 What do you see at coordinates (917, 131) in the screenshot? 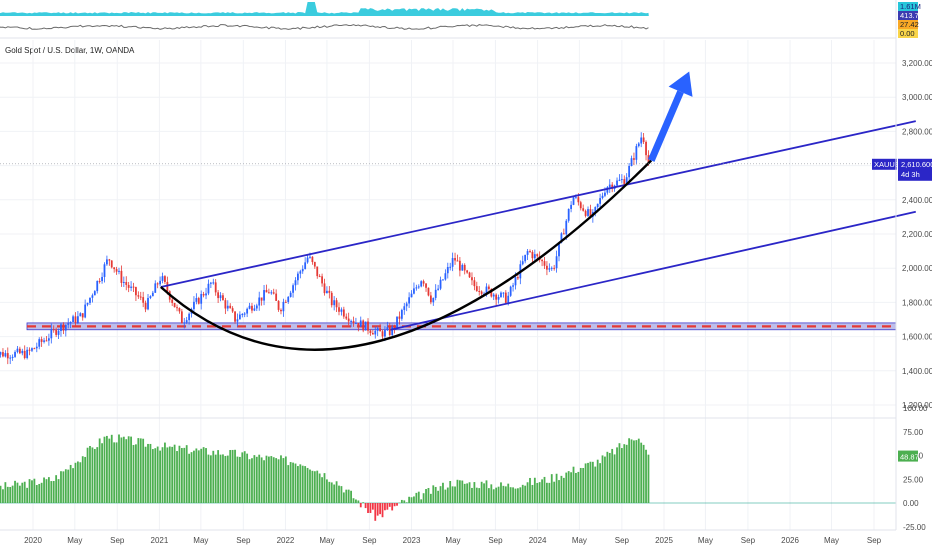
I see `price-tick-label: 2,800.000` at bounding box center [917, 131].